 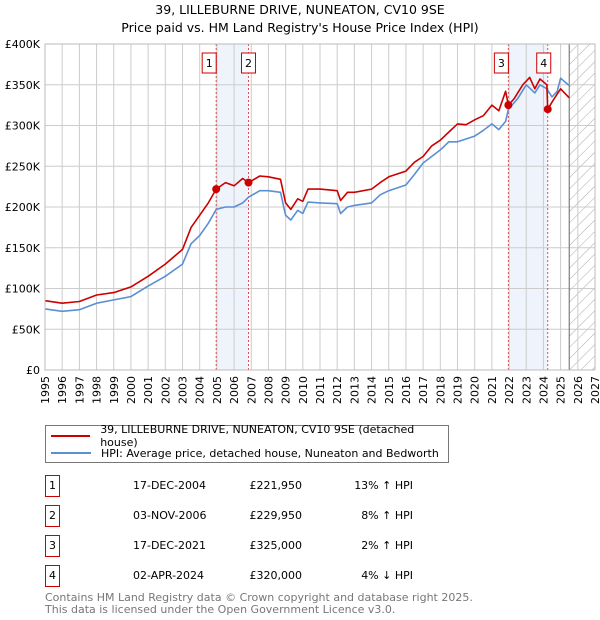 I want to click on x-tick-label: 2011, so click(x=320, y=390).